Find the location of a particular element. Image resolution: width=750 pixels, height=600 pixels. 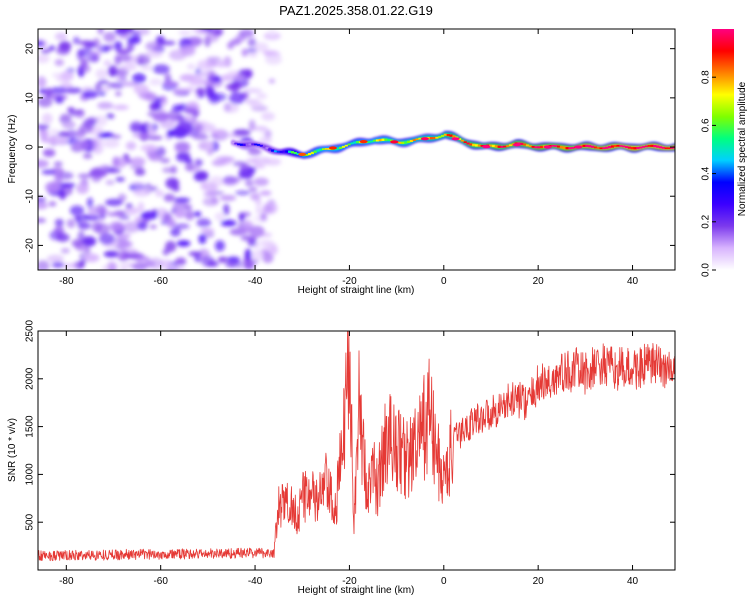

spectrogram-noise-layer is located at coordinates (160, 149).